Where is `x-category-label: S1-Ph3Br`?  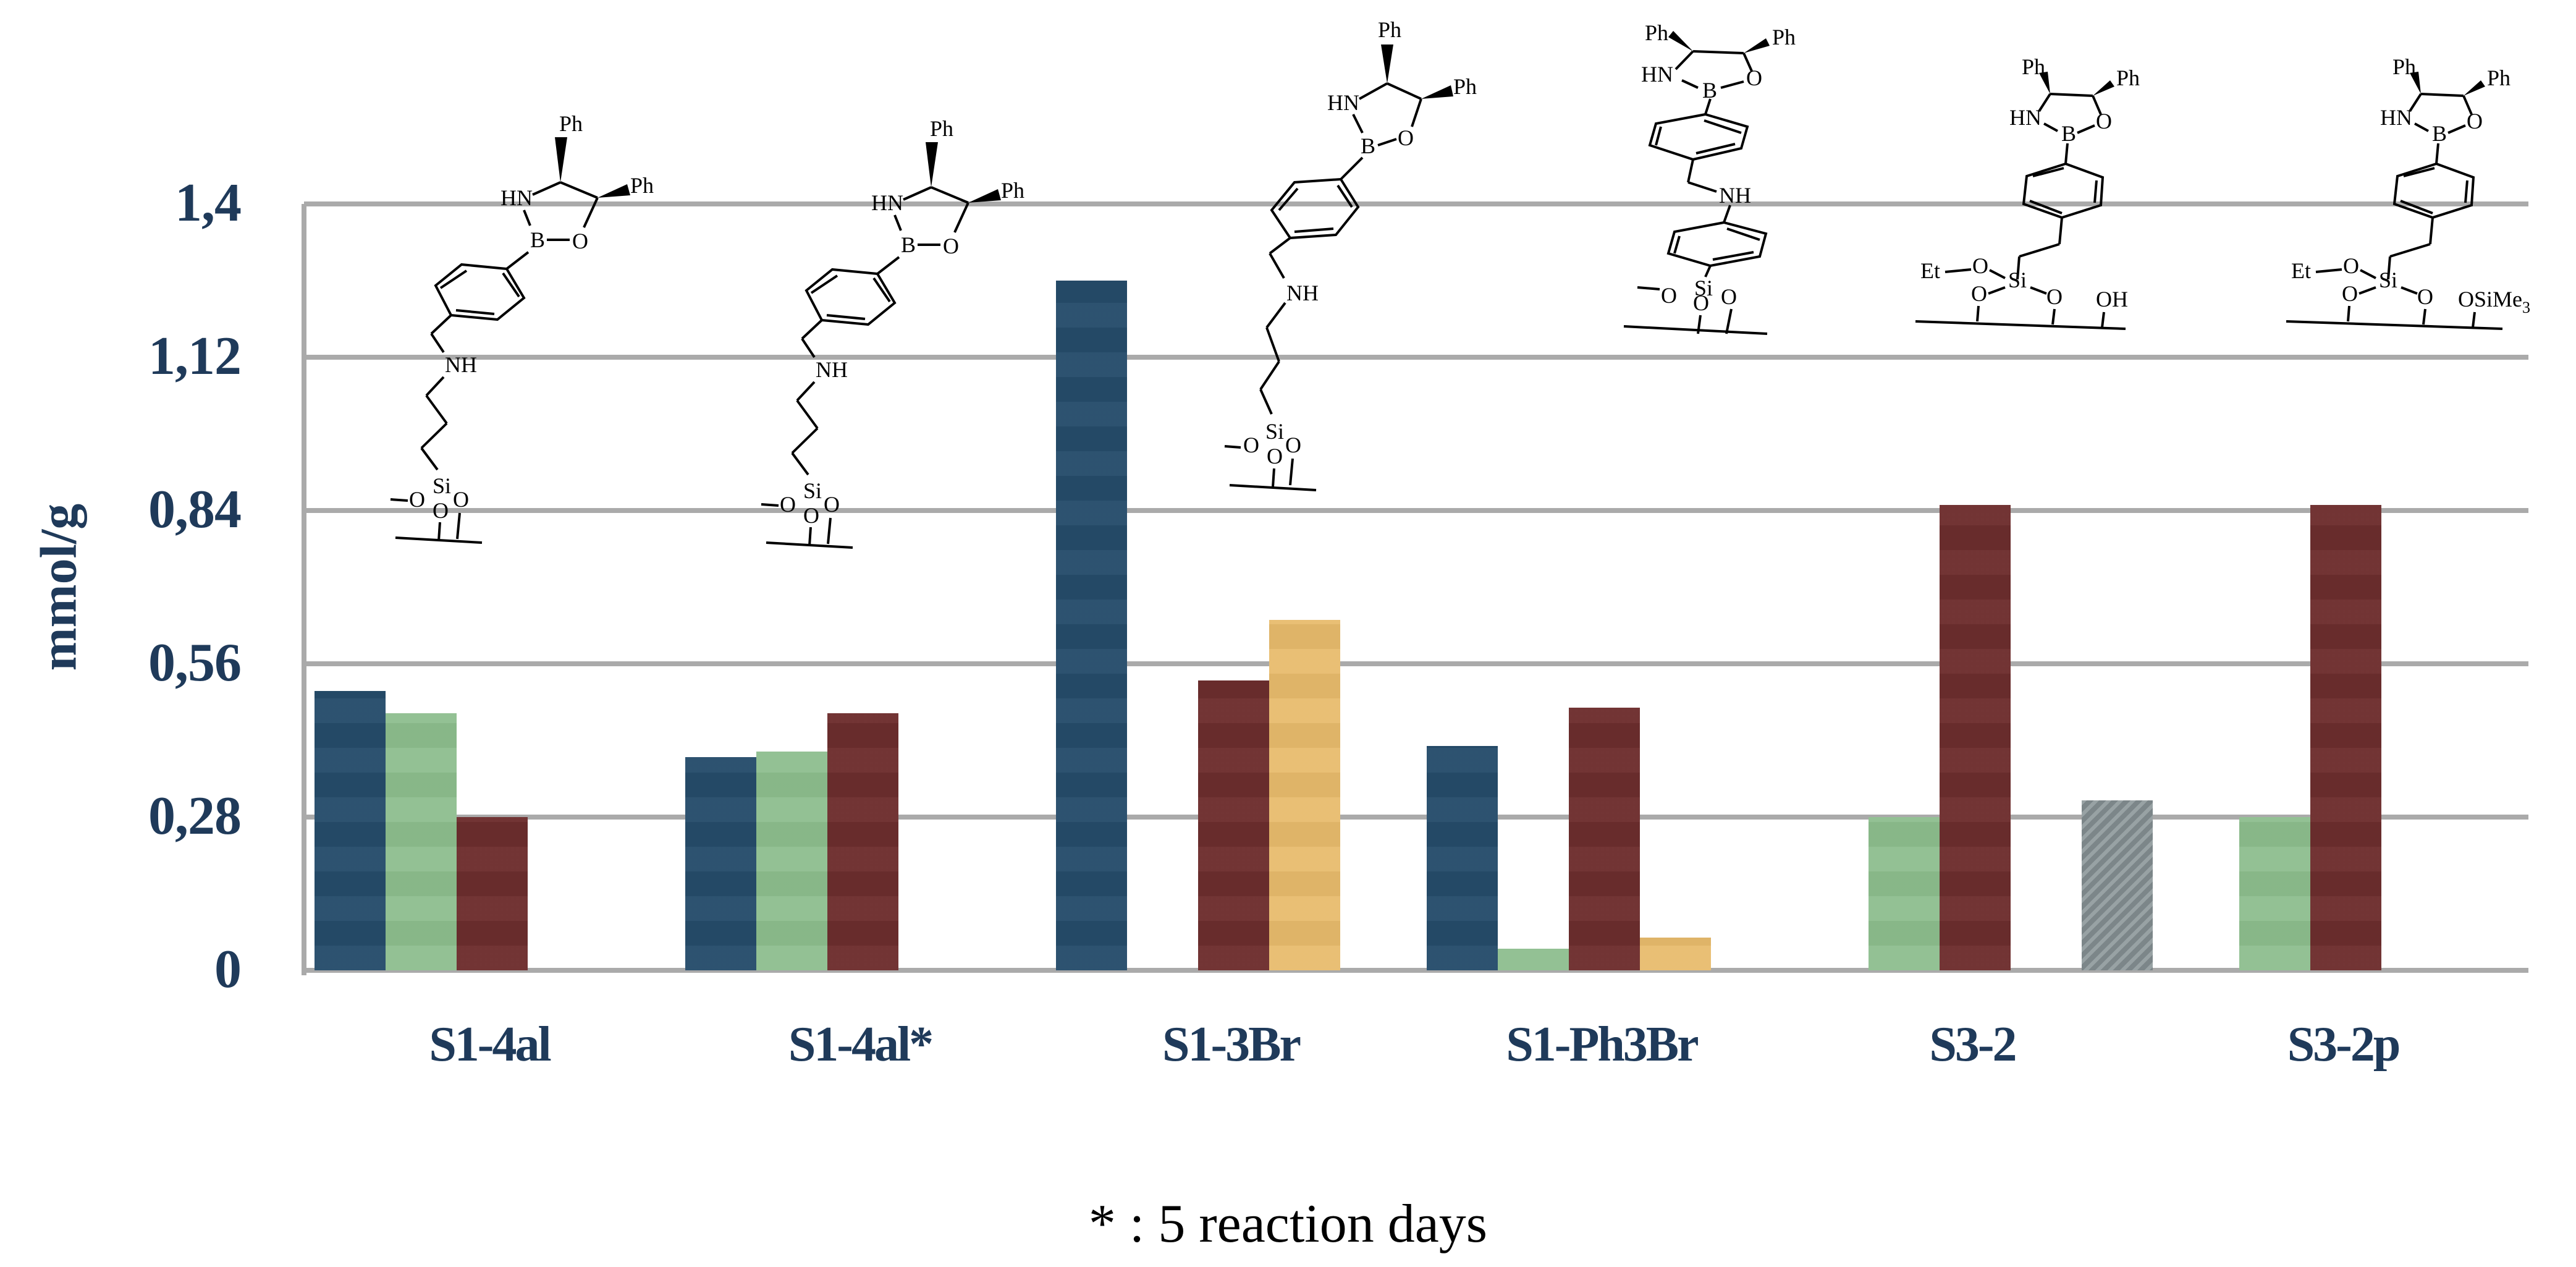
x-category-label: S1-Ph3Br is located at coordinates (1602, 1044).